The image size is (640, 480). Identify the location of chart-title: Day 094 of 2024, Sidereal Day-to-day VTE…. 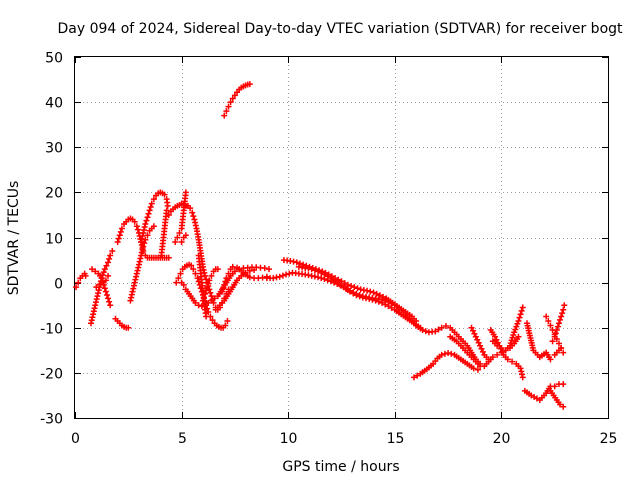
(340, 29).